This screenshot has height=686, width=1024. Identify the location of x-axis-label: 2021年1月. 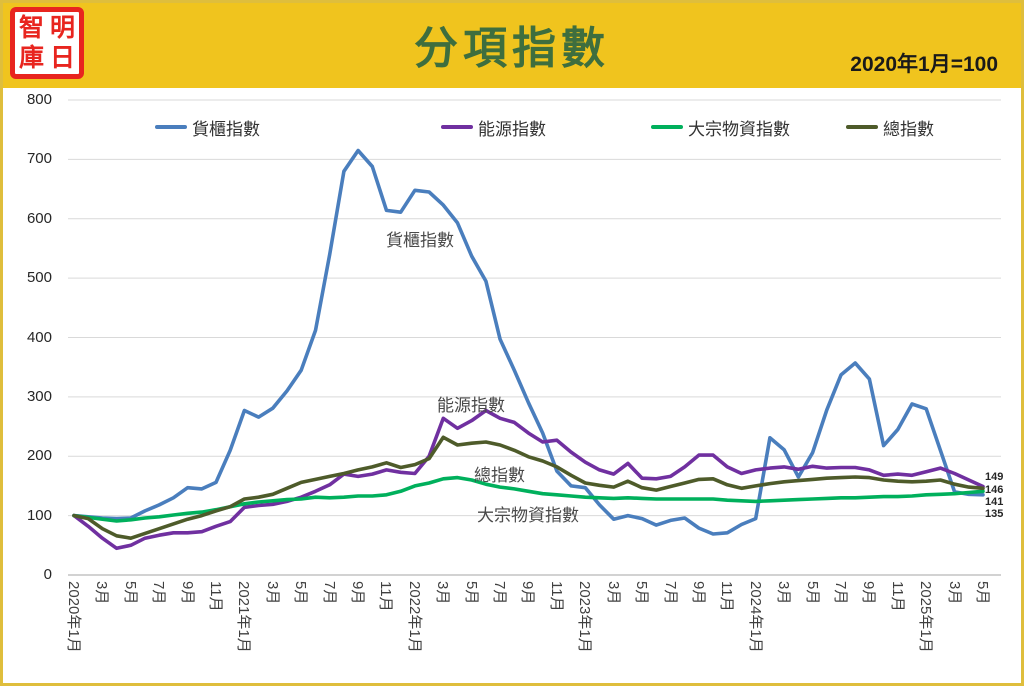
(244, 617).